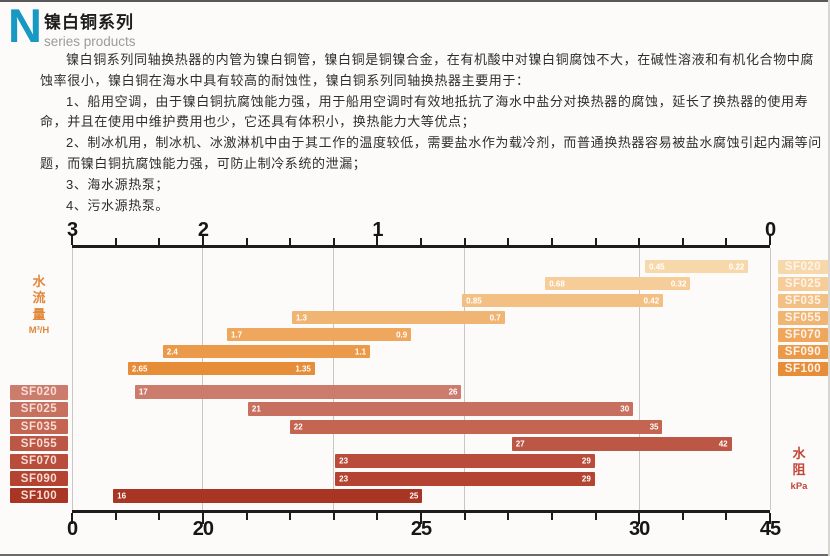  I want to click on resistance-bar-value-end: 29, so click(586, 461).